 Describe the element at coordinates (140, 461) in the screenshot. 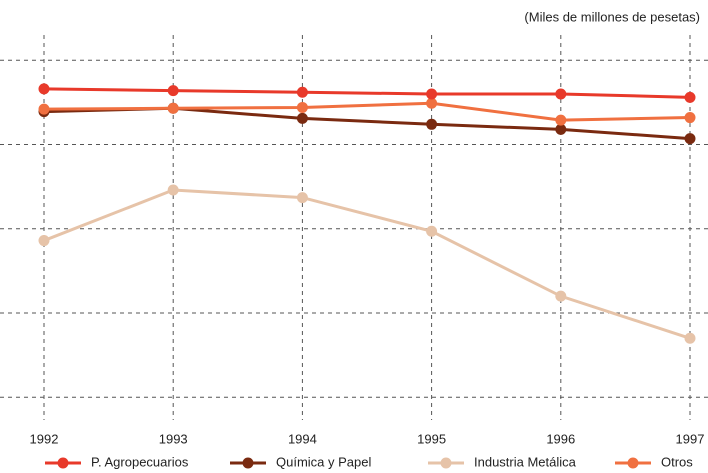

I see `legend-label: P. Agropecuarios` at that location.